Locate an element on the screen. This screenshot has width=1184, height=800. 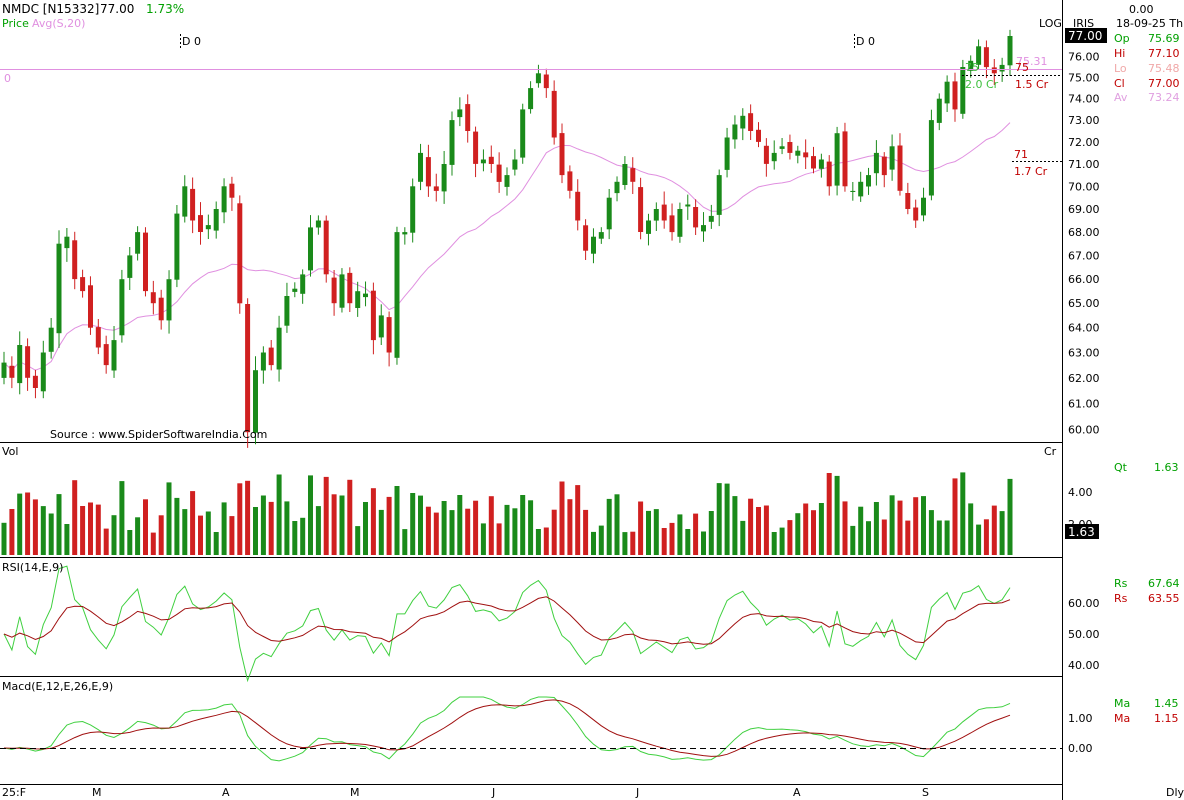
period-label: Dly is located at coordinates (1175, 792).